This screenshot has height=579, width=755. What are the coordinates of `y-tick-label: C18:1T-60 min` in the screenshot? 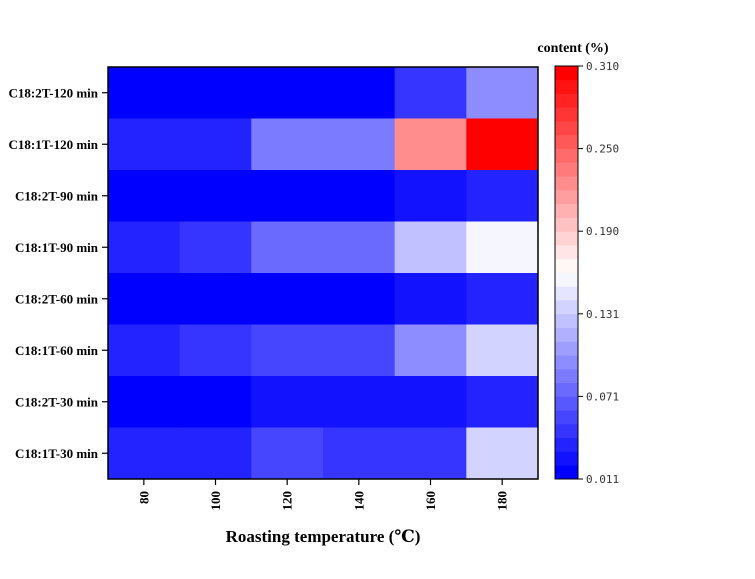 It's located at (57, 350).